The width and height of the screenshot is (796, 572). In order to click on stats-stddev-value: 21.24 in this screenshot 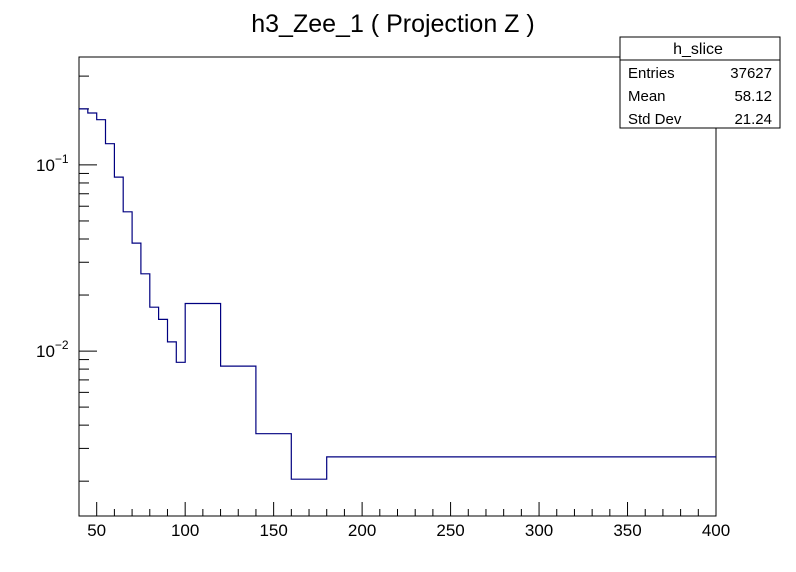, I will do `click(753, 119)`.